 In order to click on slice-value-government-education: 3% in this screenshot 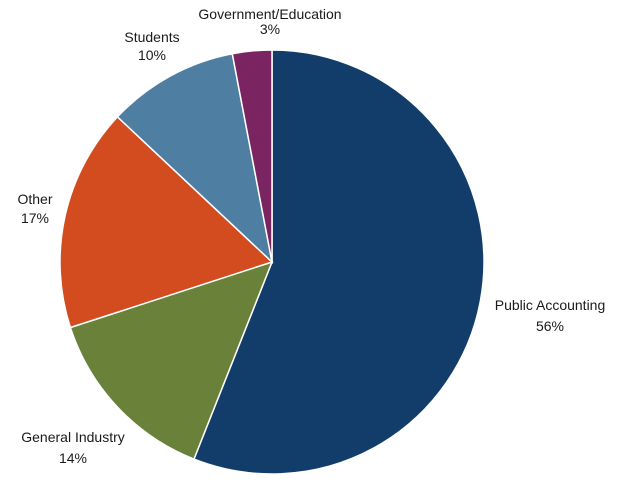, I will do `click(270, 29)`.